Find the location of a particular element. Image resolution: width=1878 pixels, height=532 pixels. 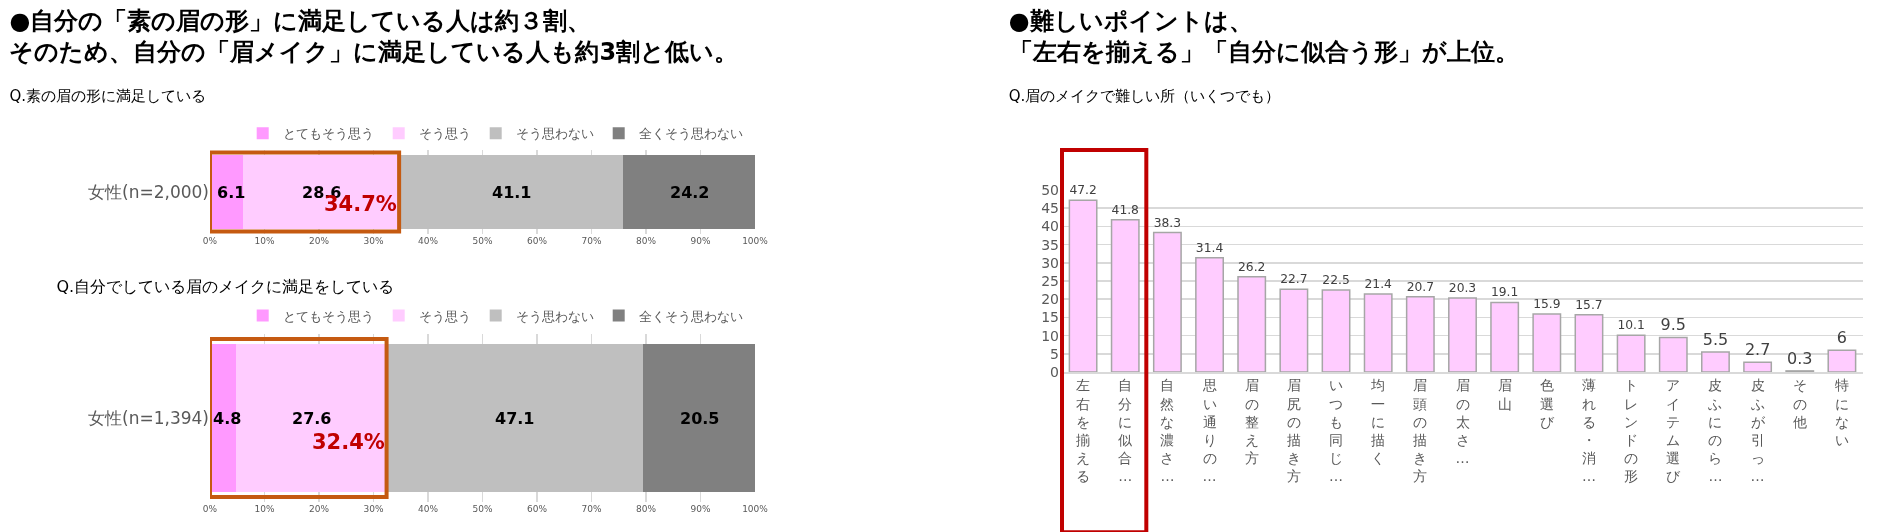

legend-label: そう思う is located at coordinates (444, 134).